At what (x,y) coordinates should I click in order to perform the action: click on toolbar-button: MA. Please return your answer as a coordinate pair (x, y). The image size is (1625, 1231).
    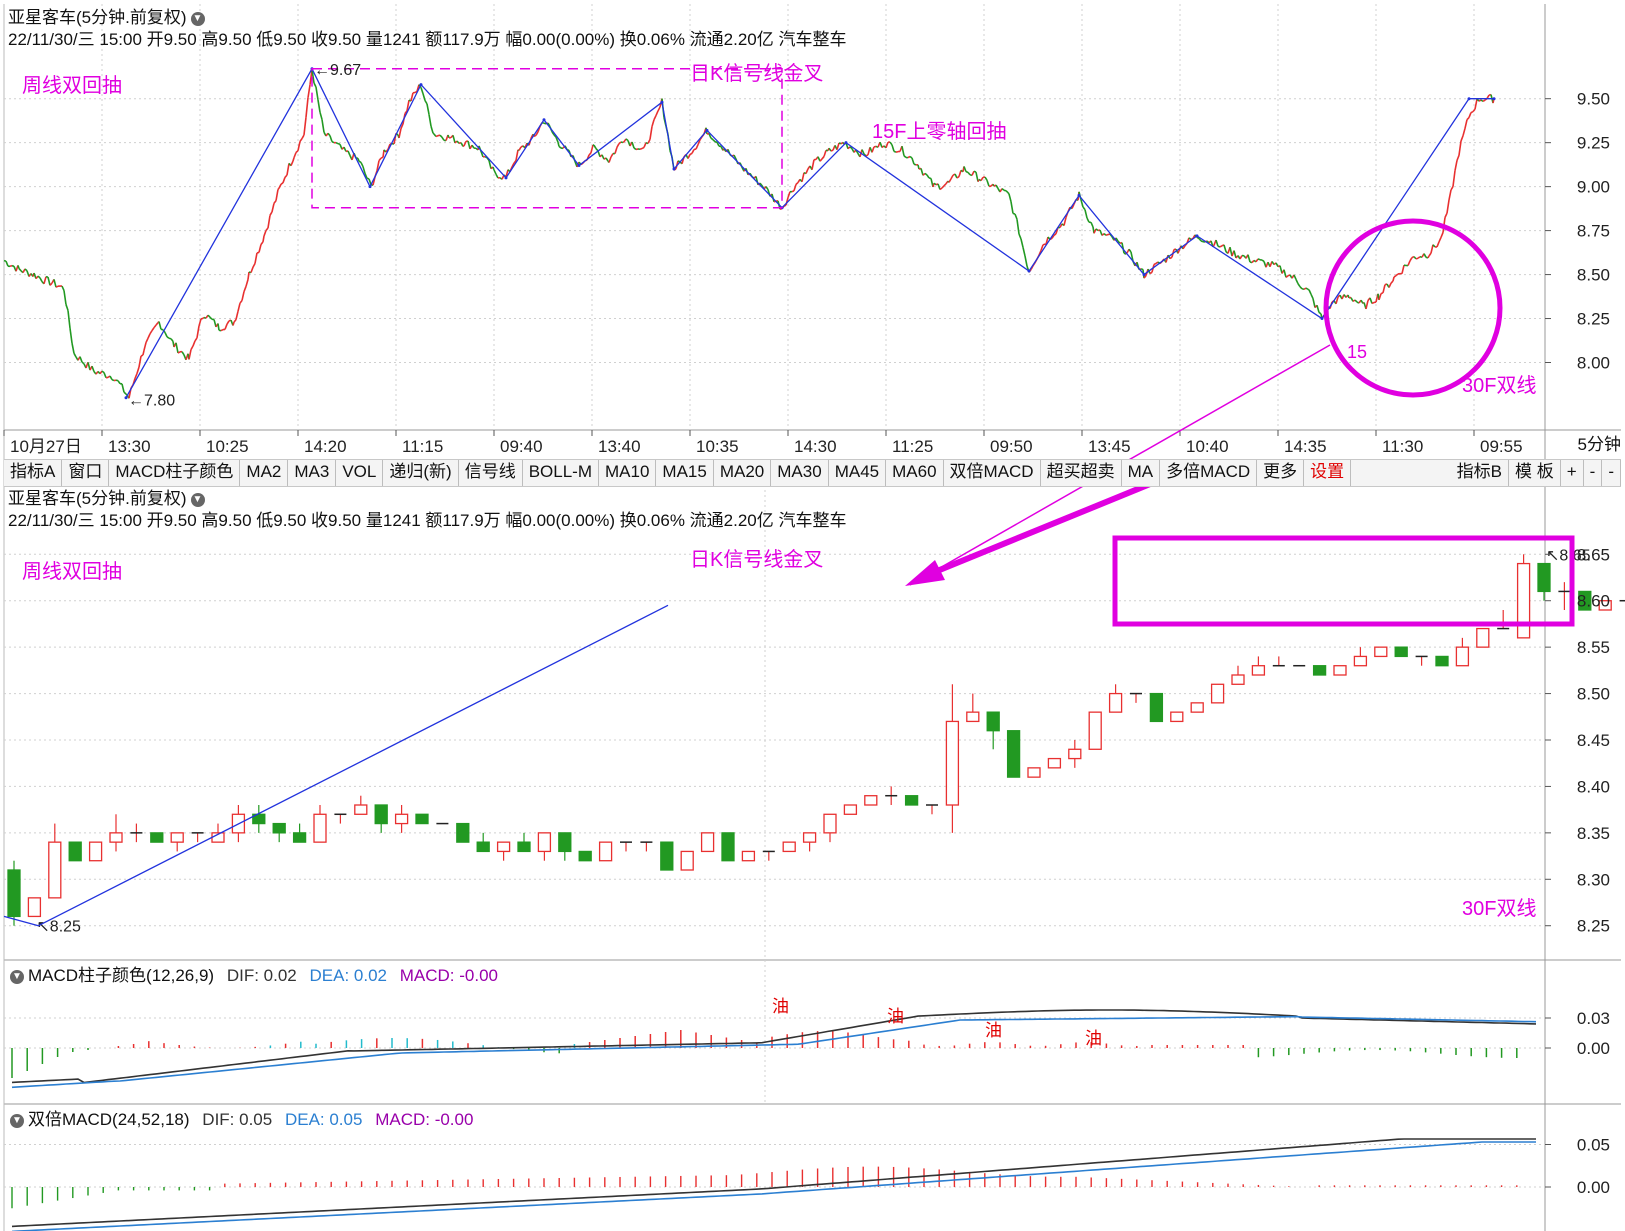
    Looking at the image, I should click on (1141, 473).